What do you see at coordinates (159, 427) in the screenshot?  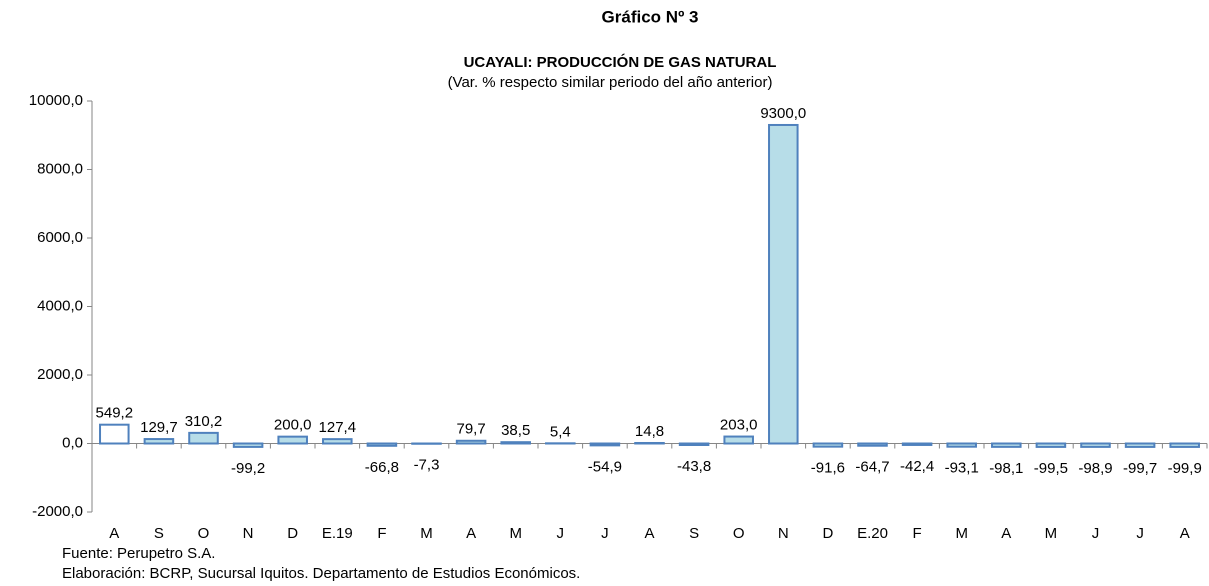 I see `value-label: 129,7` at bounding box center [159, 427].